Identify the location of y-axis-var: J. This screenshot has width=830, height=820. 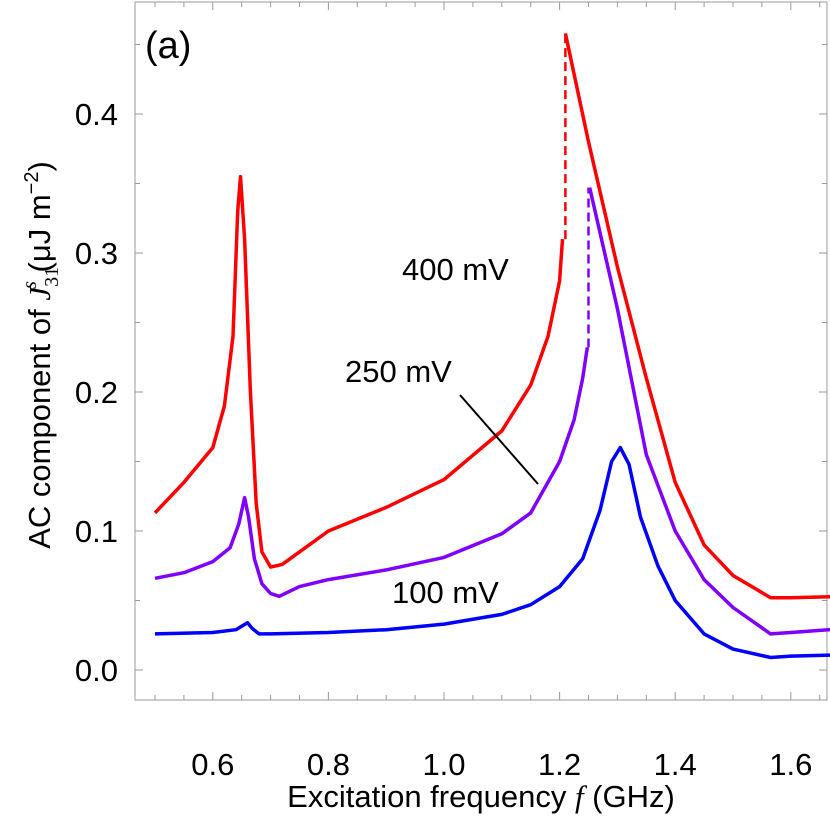
(39, 293).